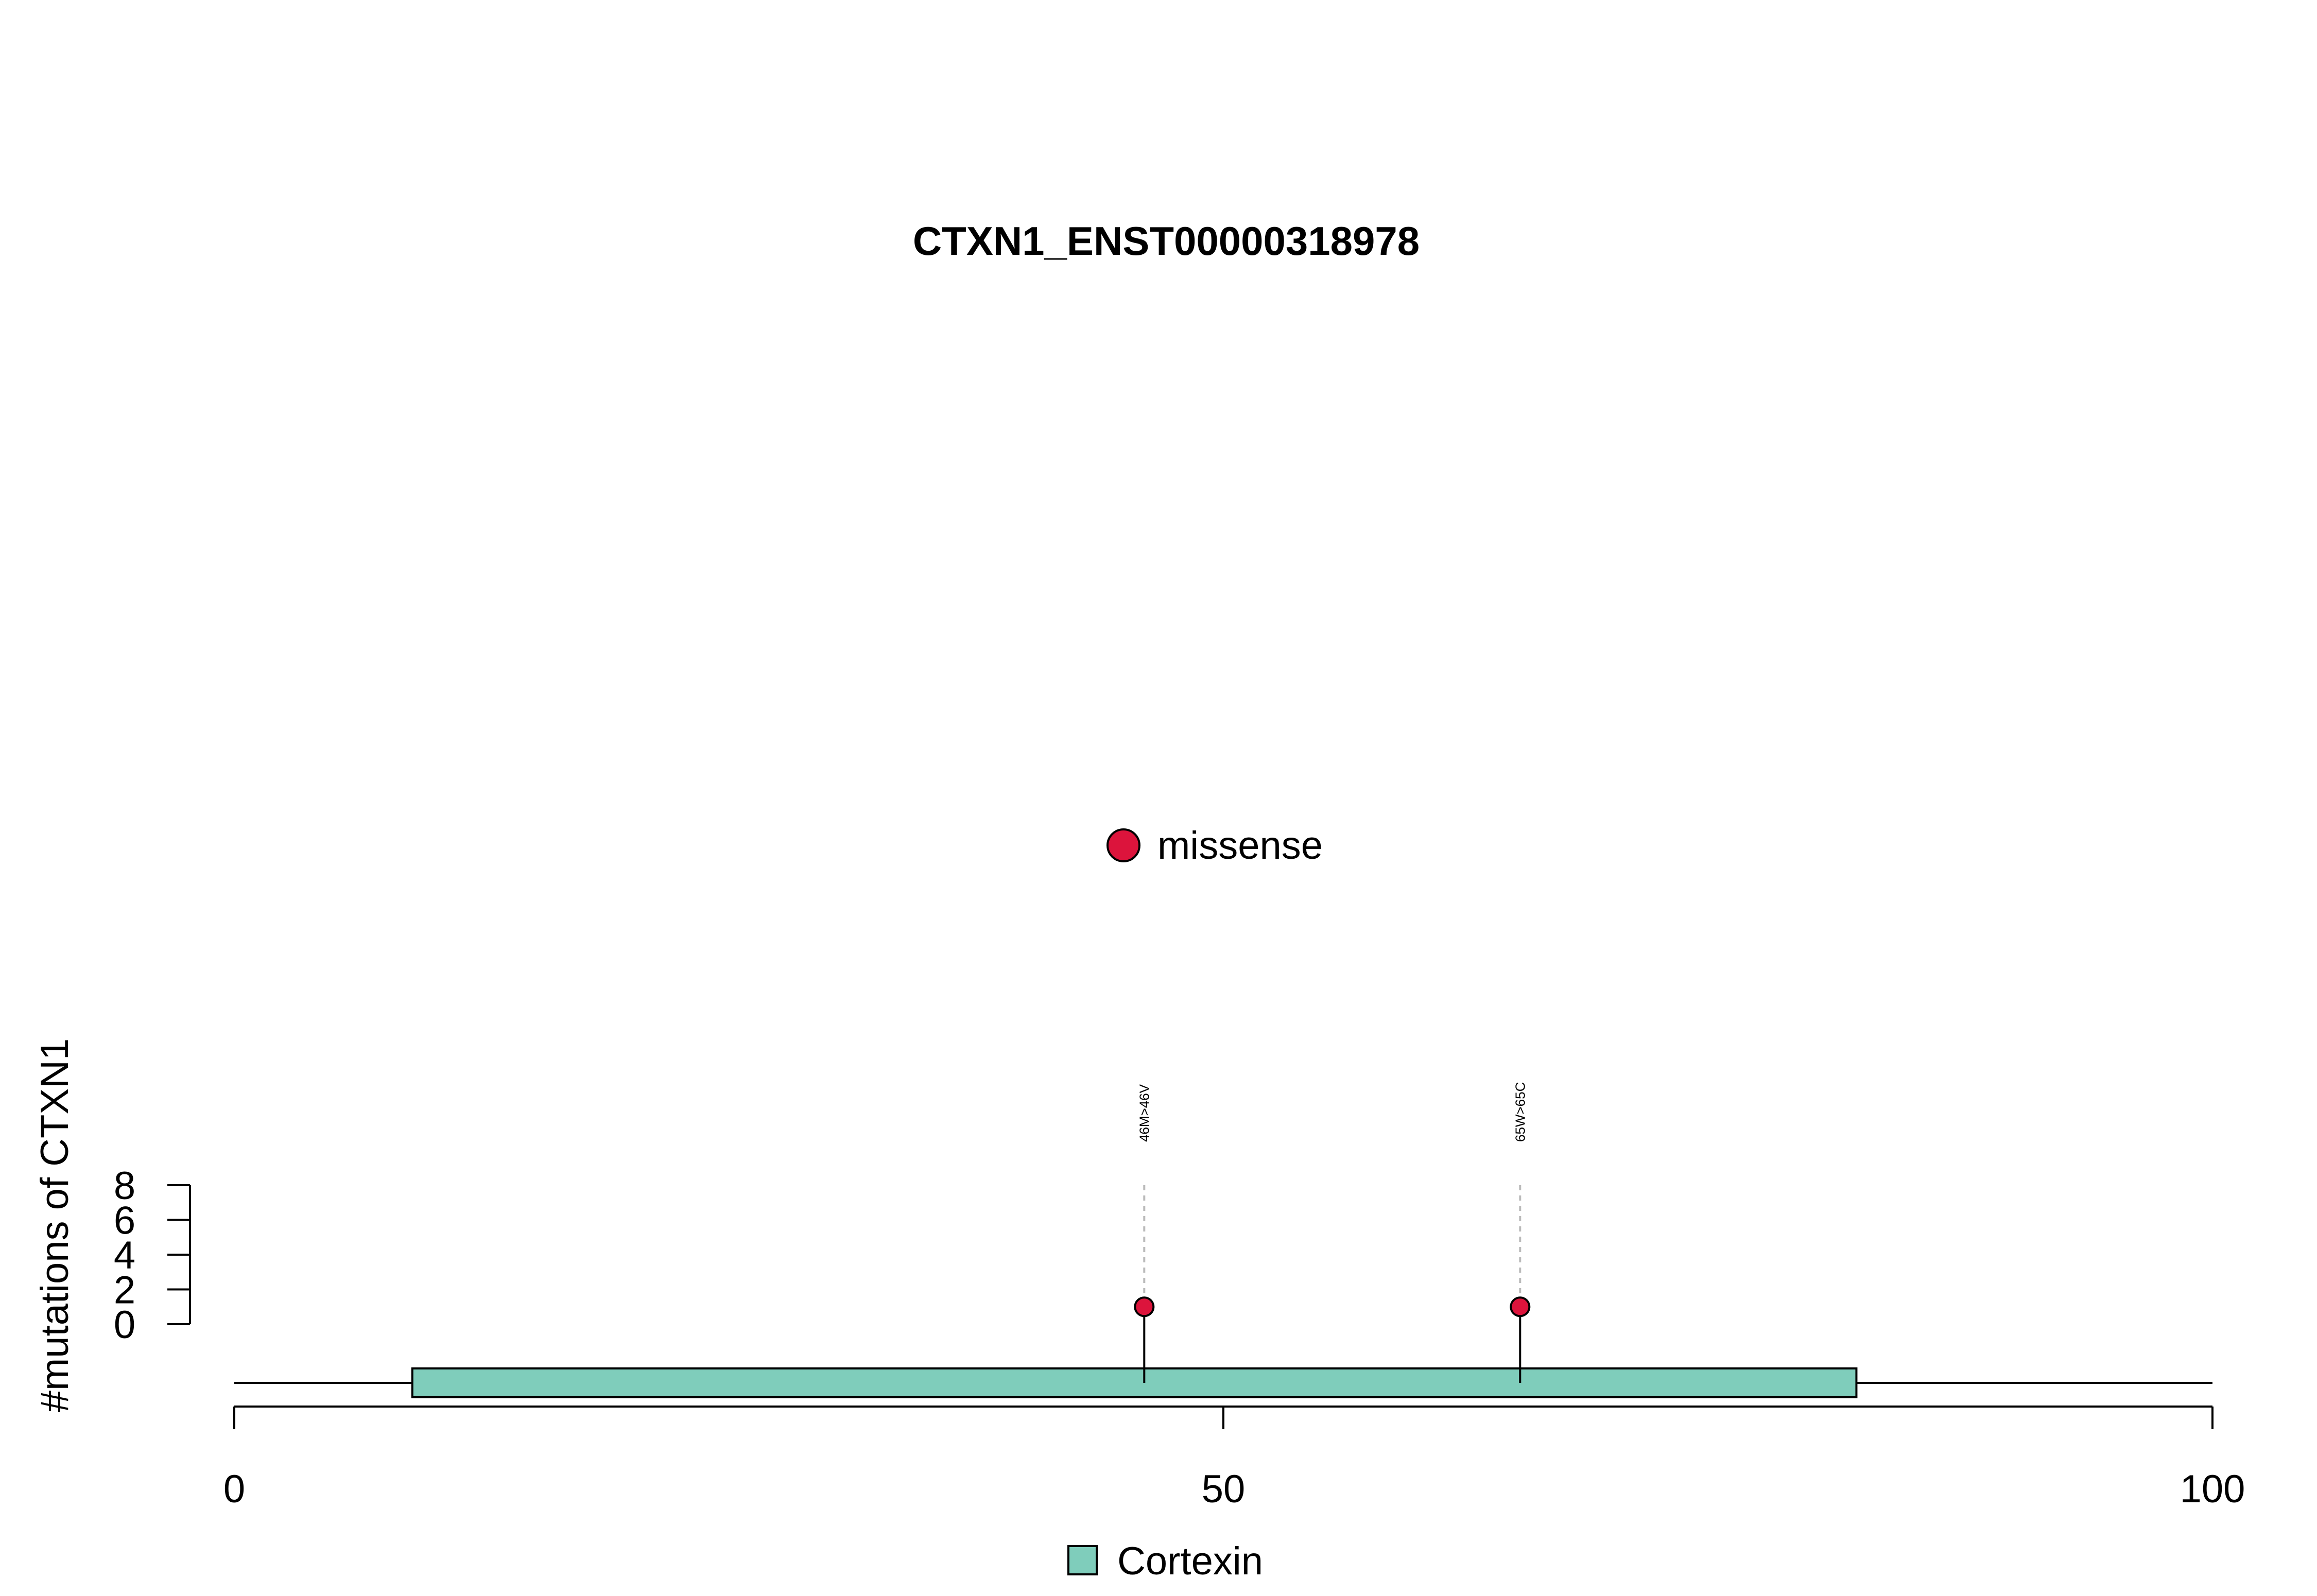 Image resolution: width=2317 pixels, height=1596 pixels. What do you see at coordinates (1144, 1113) in the screenshot?
I see `mutation-label: 46M>46V` at bounding box center [1144, 1113].